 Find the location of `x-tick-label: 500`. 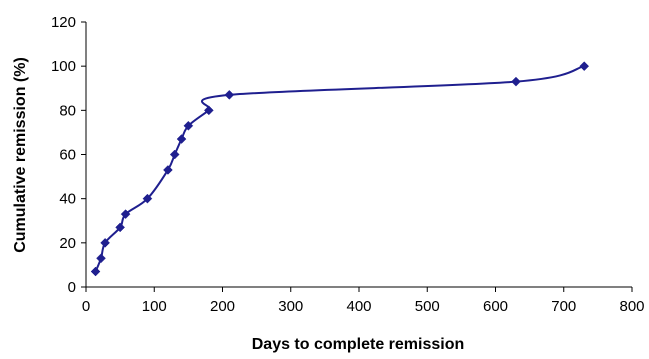

x-tick-label: 500 is located at coordinates (427, 306).